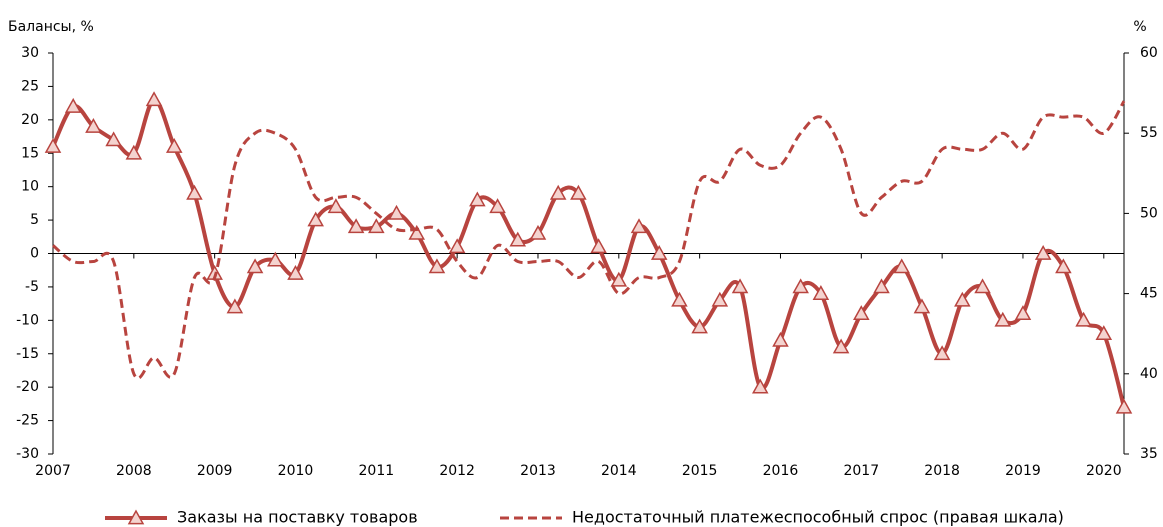 The image size is (1163, 527). What do you see at coordinates (34, 254) in the screenshot?
I see `y-tick-label: 0` at bounding box center [34, 254].